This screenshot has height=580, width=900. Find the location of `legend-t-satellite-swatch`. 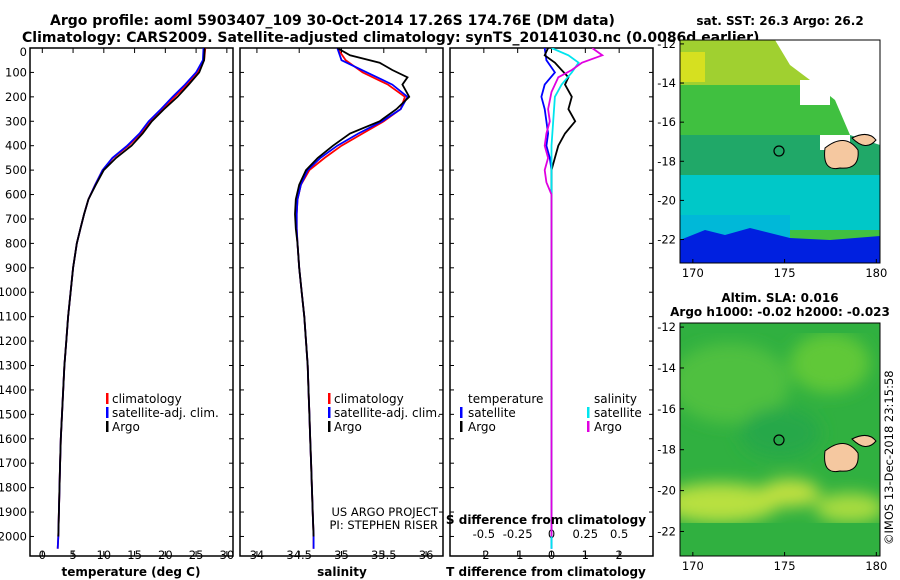

legend-t-satellite-swatch is located at coordinates (461, 412).